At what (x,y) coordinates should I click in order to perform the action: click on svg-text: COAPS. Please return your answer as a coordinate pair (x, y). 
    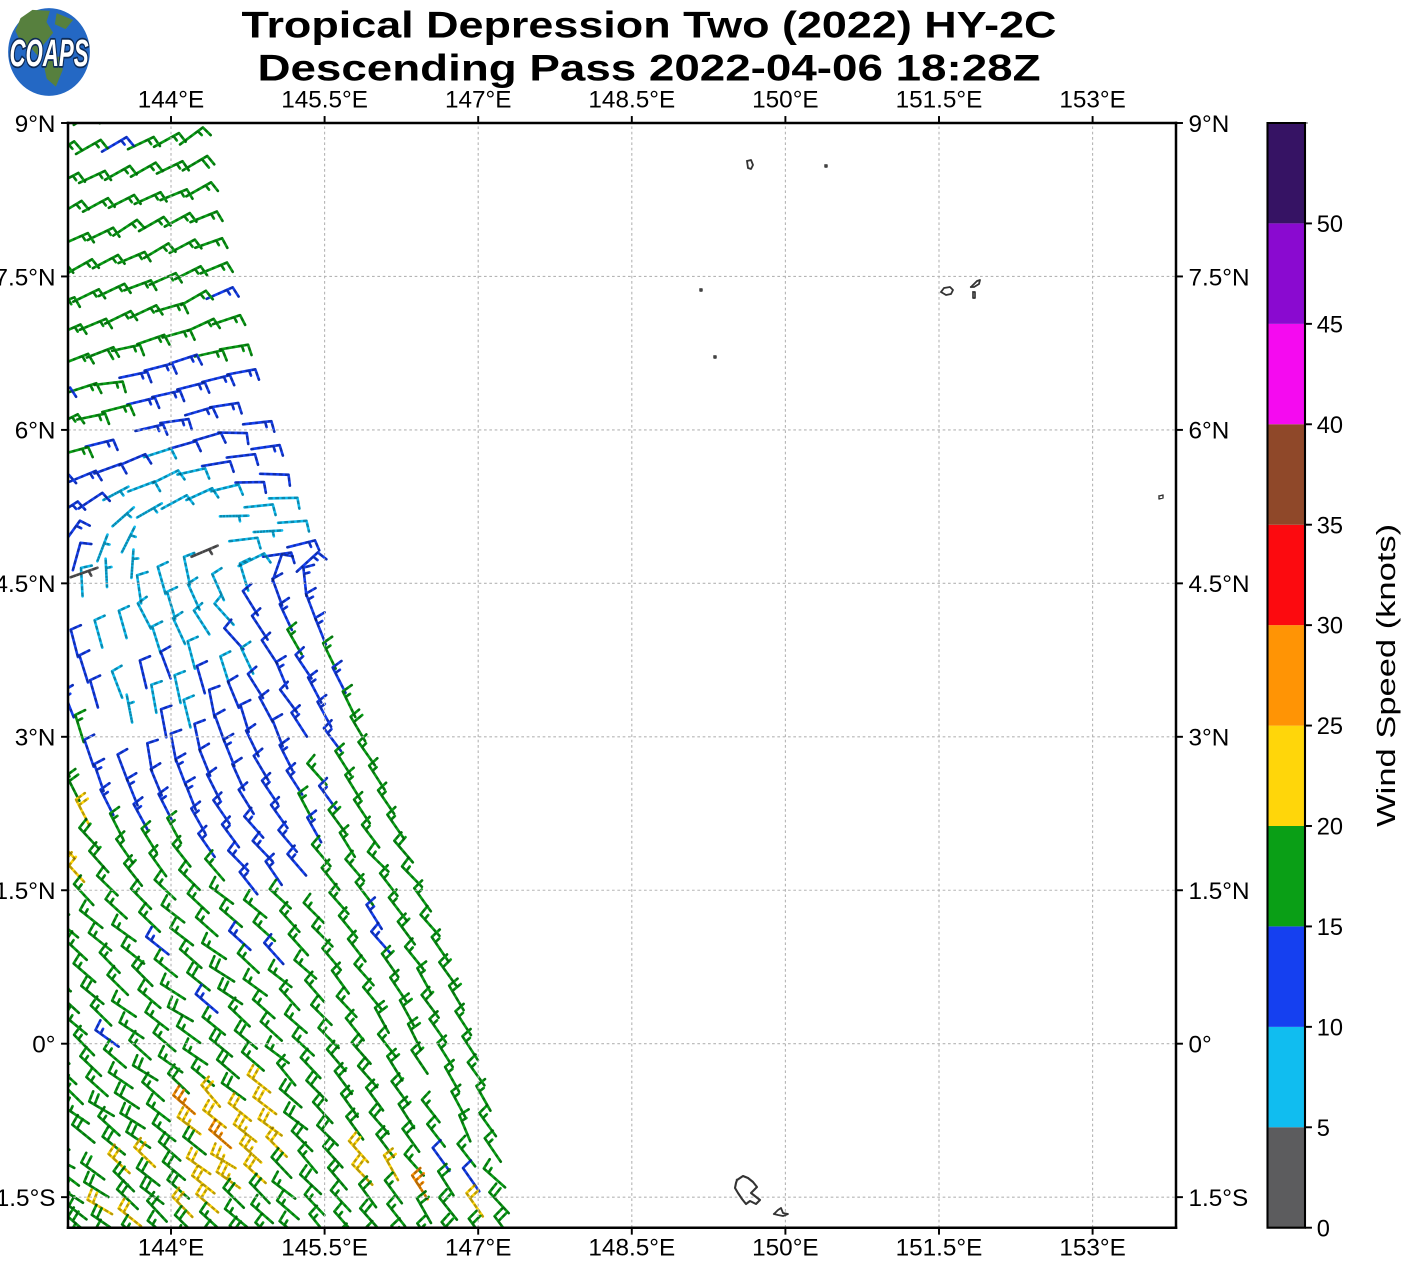
    Looking at the image, I should click on (48, 54).